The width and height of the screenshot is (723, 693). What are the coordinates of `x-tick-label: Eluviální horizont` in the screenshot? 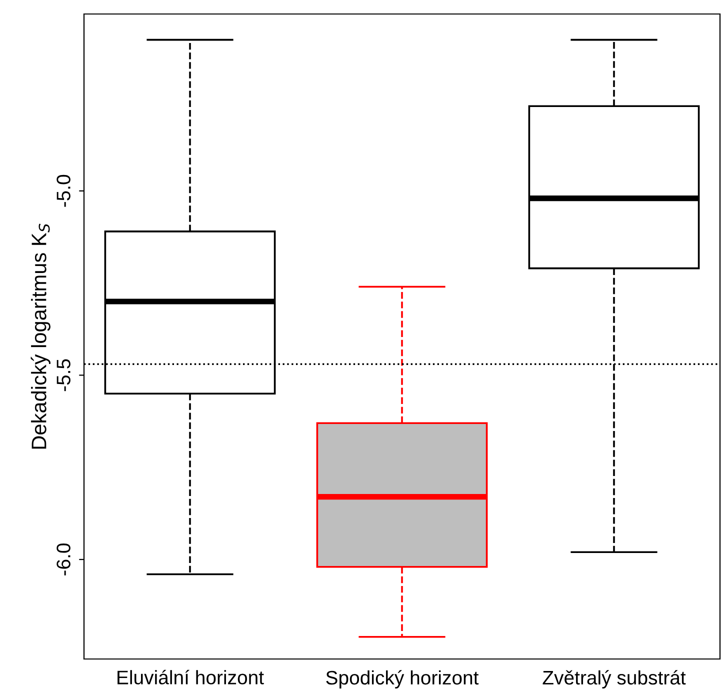 It's located at (191, 677).